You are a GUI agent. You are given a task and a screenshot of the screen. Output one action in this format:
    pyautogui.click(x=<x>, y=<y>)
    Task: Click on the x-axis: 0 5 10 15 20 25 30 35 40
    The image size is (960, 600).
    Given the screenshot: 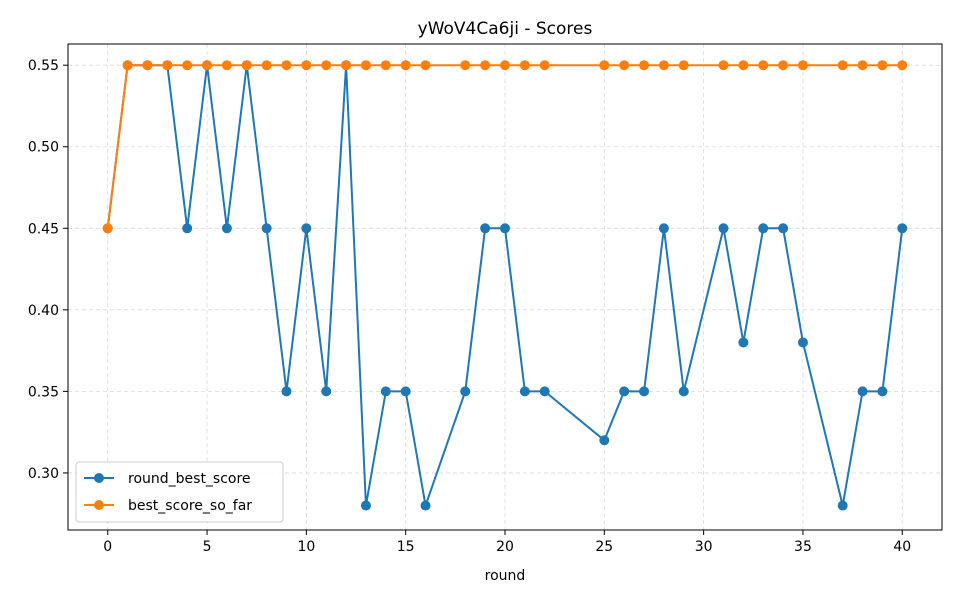 What is the action you would take?
    pyautogui.click(x=507, y=542)
    